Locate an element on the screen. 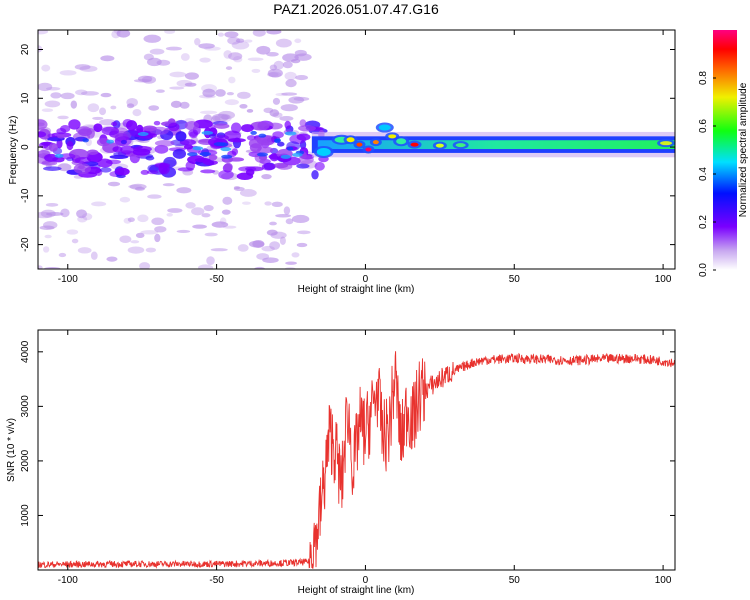 This screenshot has width=750, height=600. y-tick-label: -10 is located at coordinates (25, 195).